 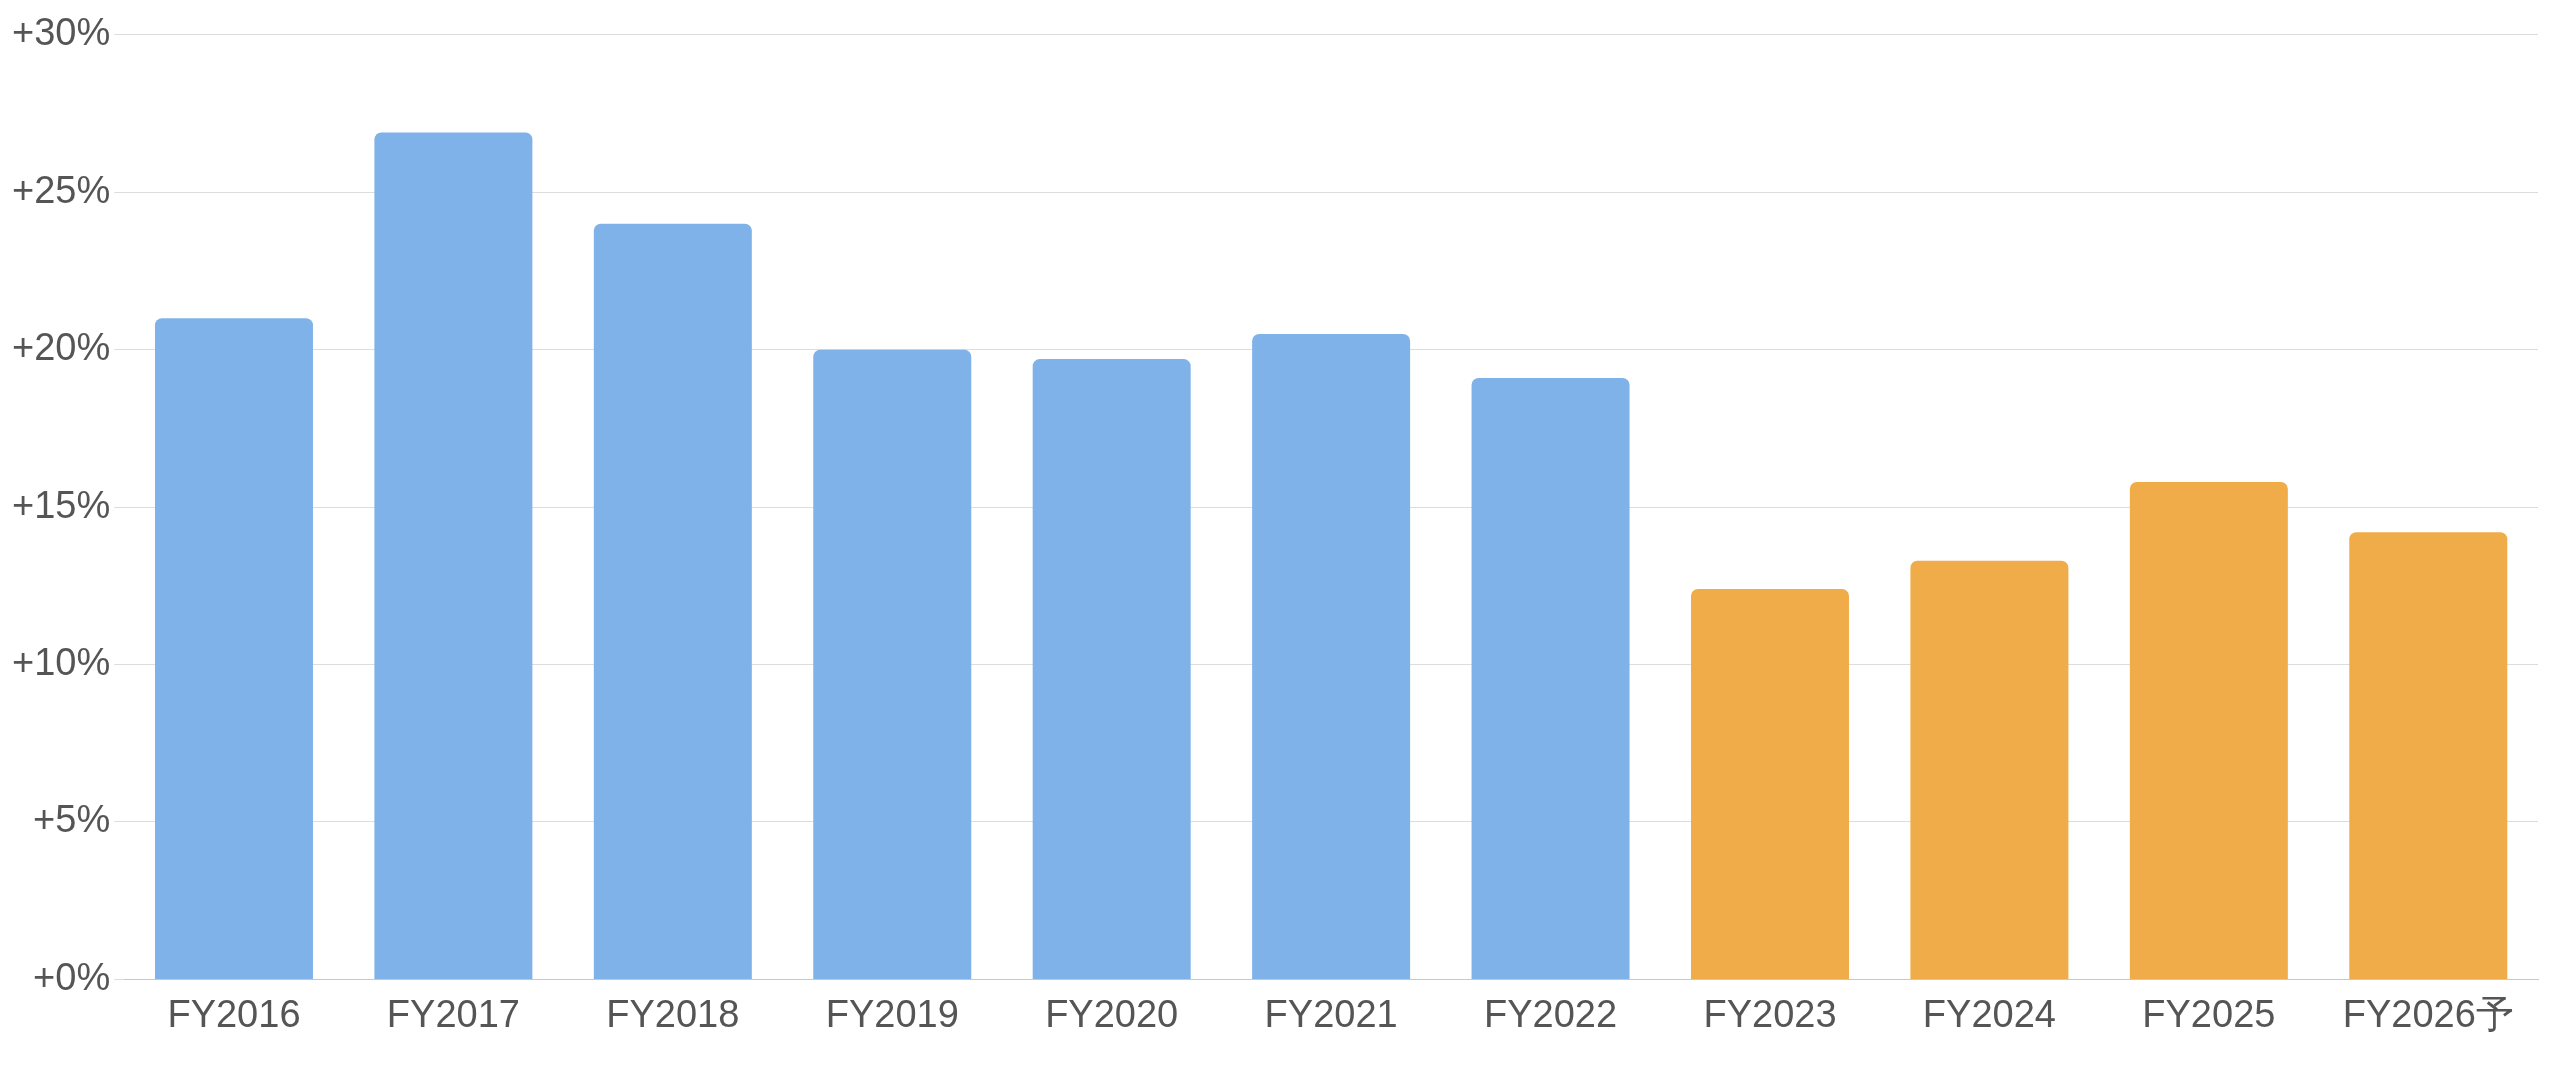 I want to click on x-tick-label: FY2016, so click(x=234, y=1013).